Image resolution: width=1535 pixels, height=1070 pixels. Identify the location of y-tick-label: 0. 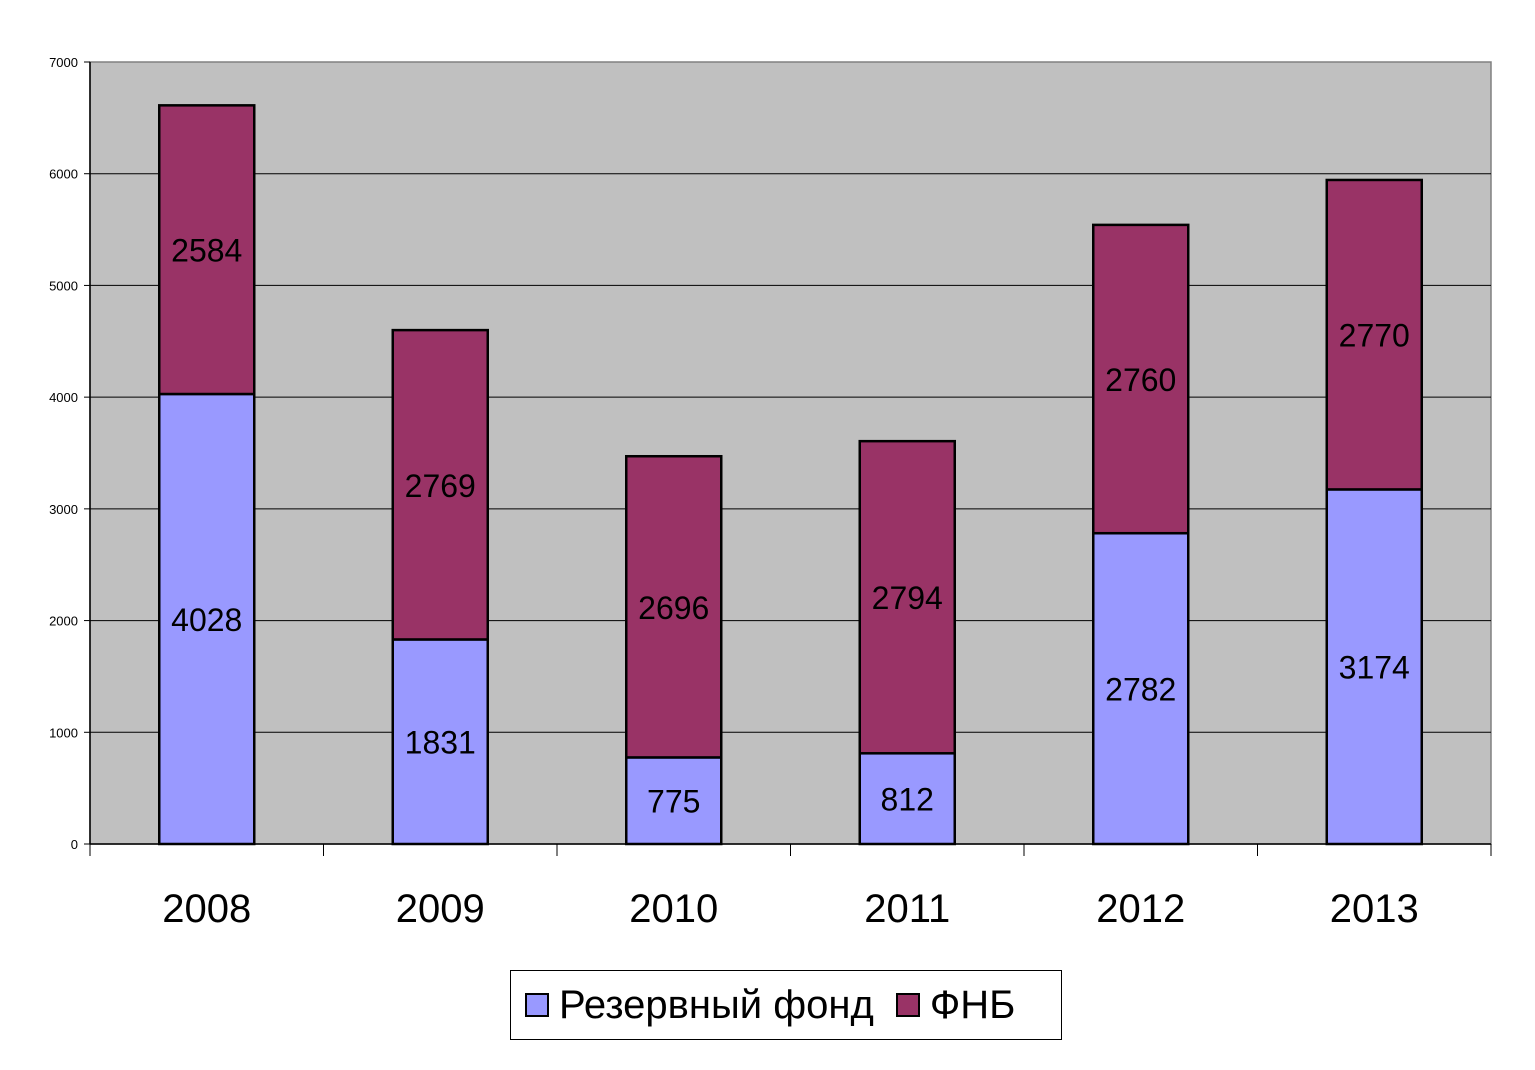
(74, 844).